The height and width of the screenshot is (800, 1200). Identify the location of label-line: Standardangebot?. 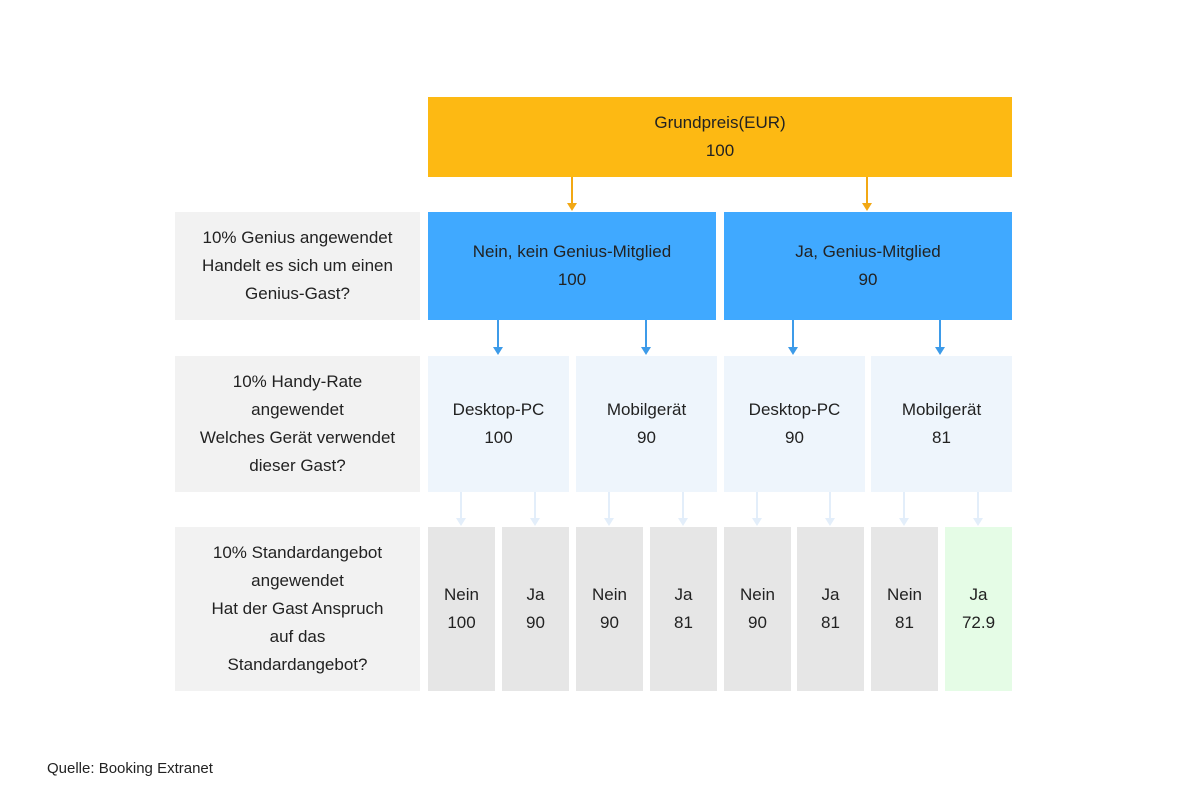
(297, 664).